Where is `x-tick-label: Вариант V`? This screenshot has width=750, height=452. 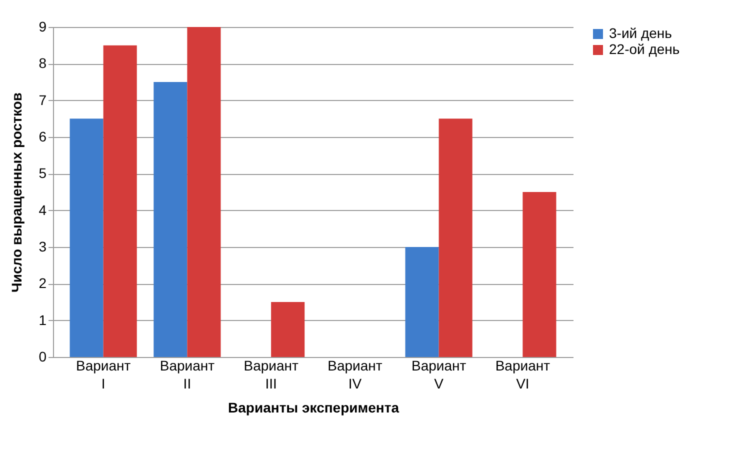 x-tick-label: Вариант V is located at coordinates (439, 375).